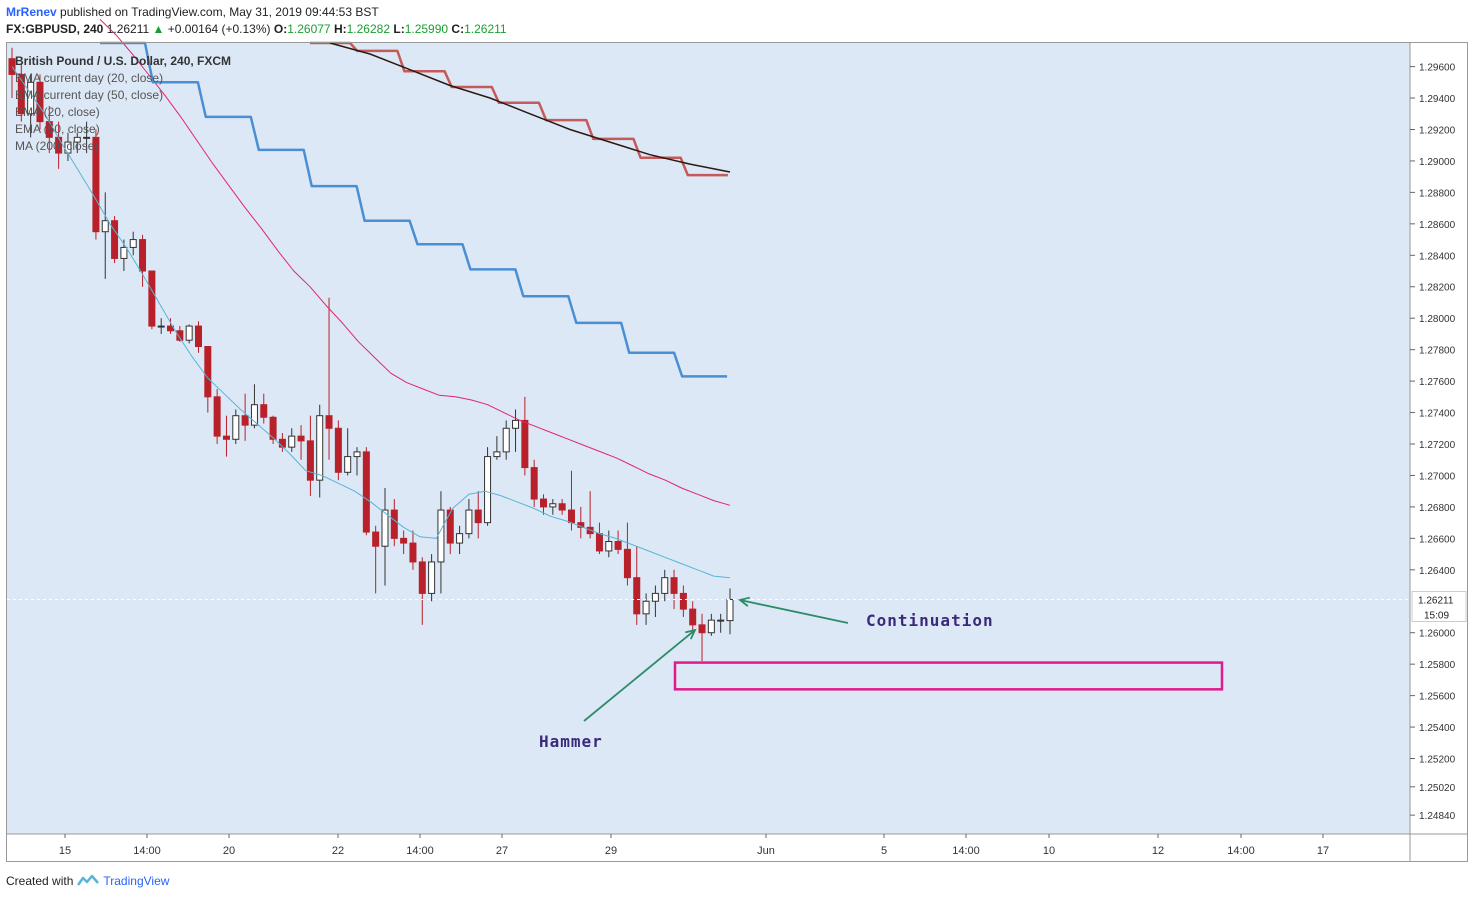 The image size is (1474, 899). What do you see at coordinates (136, 881) in the screenshot?
I see `tradingview-brand-link: TradingView` at bounding box center [136, 881].